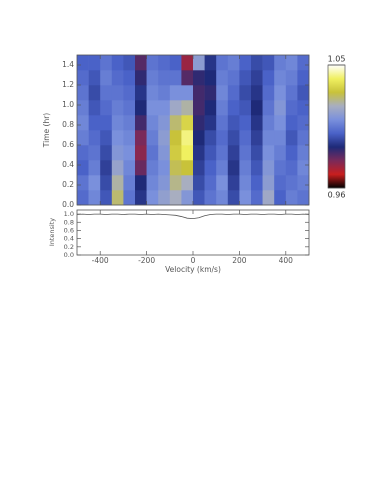 The image size is (383, 496). What do you see at coordinates (100, 260) in the screenshot?
I see `x-tick-label: -400` at bounding box center [100, 260].